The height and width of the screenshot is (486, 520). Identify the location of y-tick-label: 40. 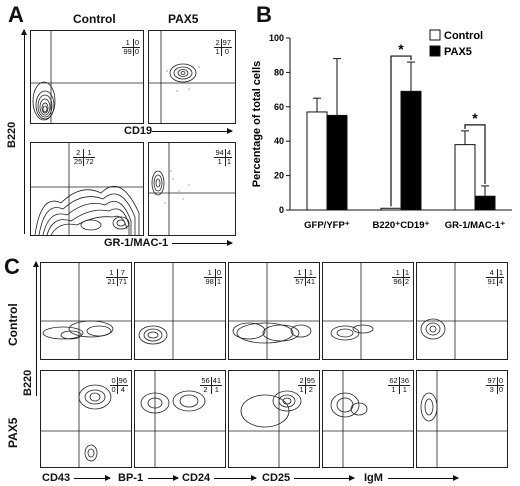
(279, 141).